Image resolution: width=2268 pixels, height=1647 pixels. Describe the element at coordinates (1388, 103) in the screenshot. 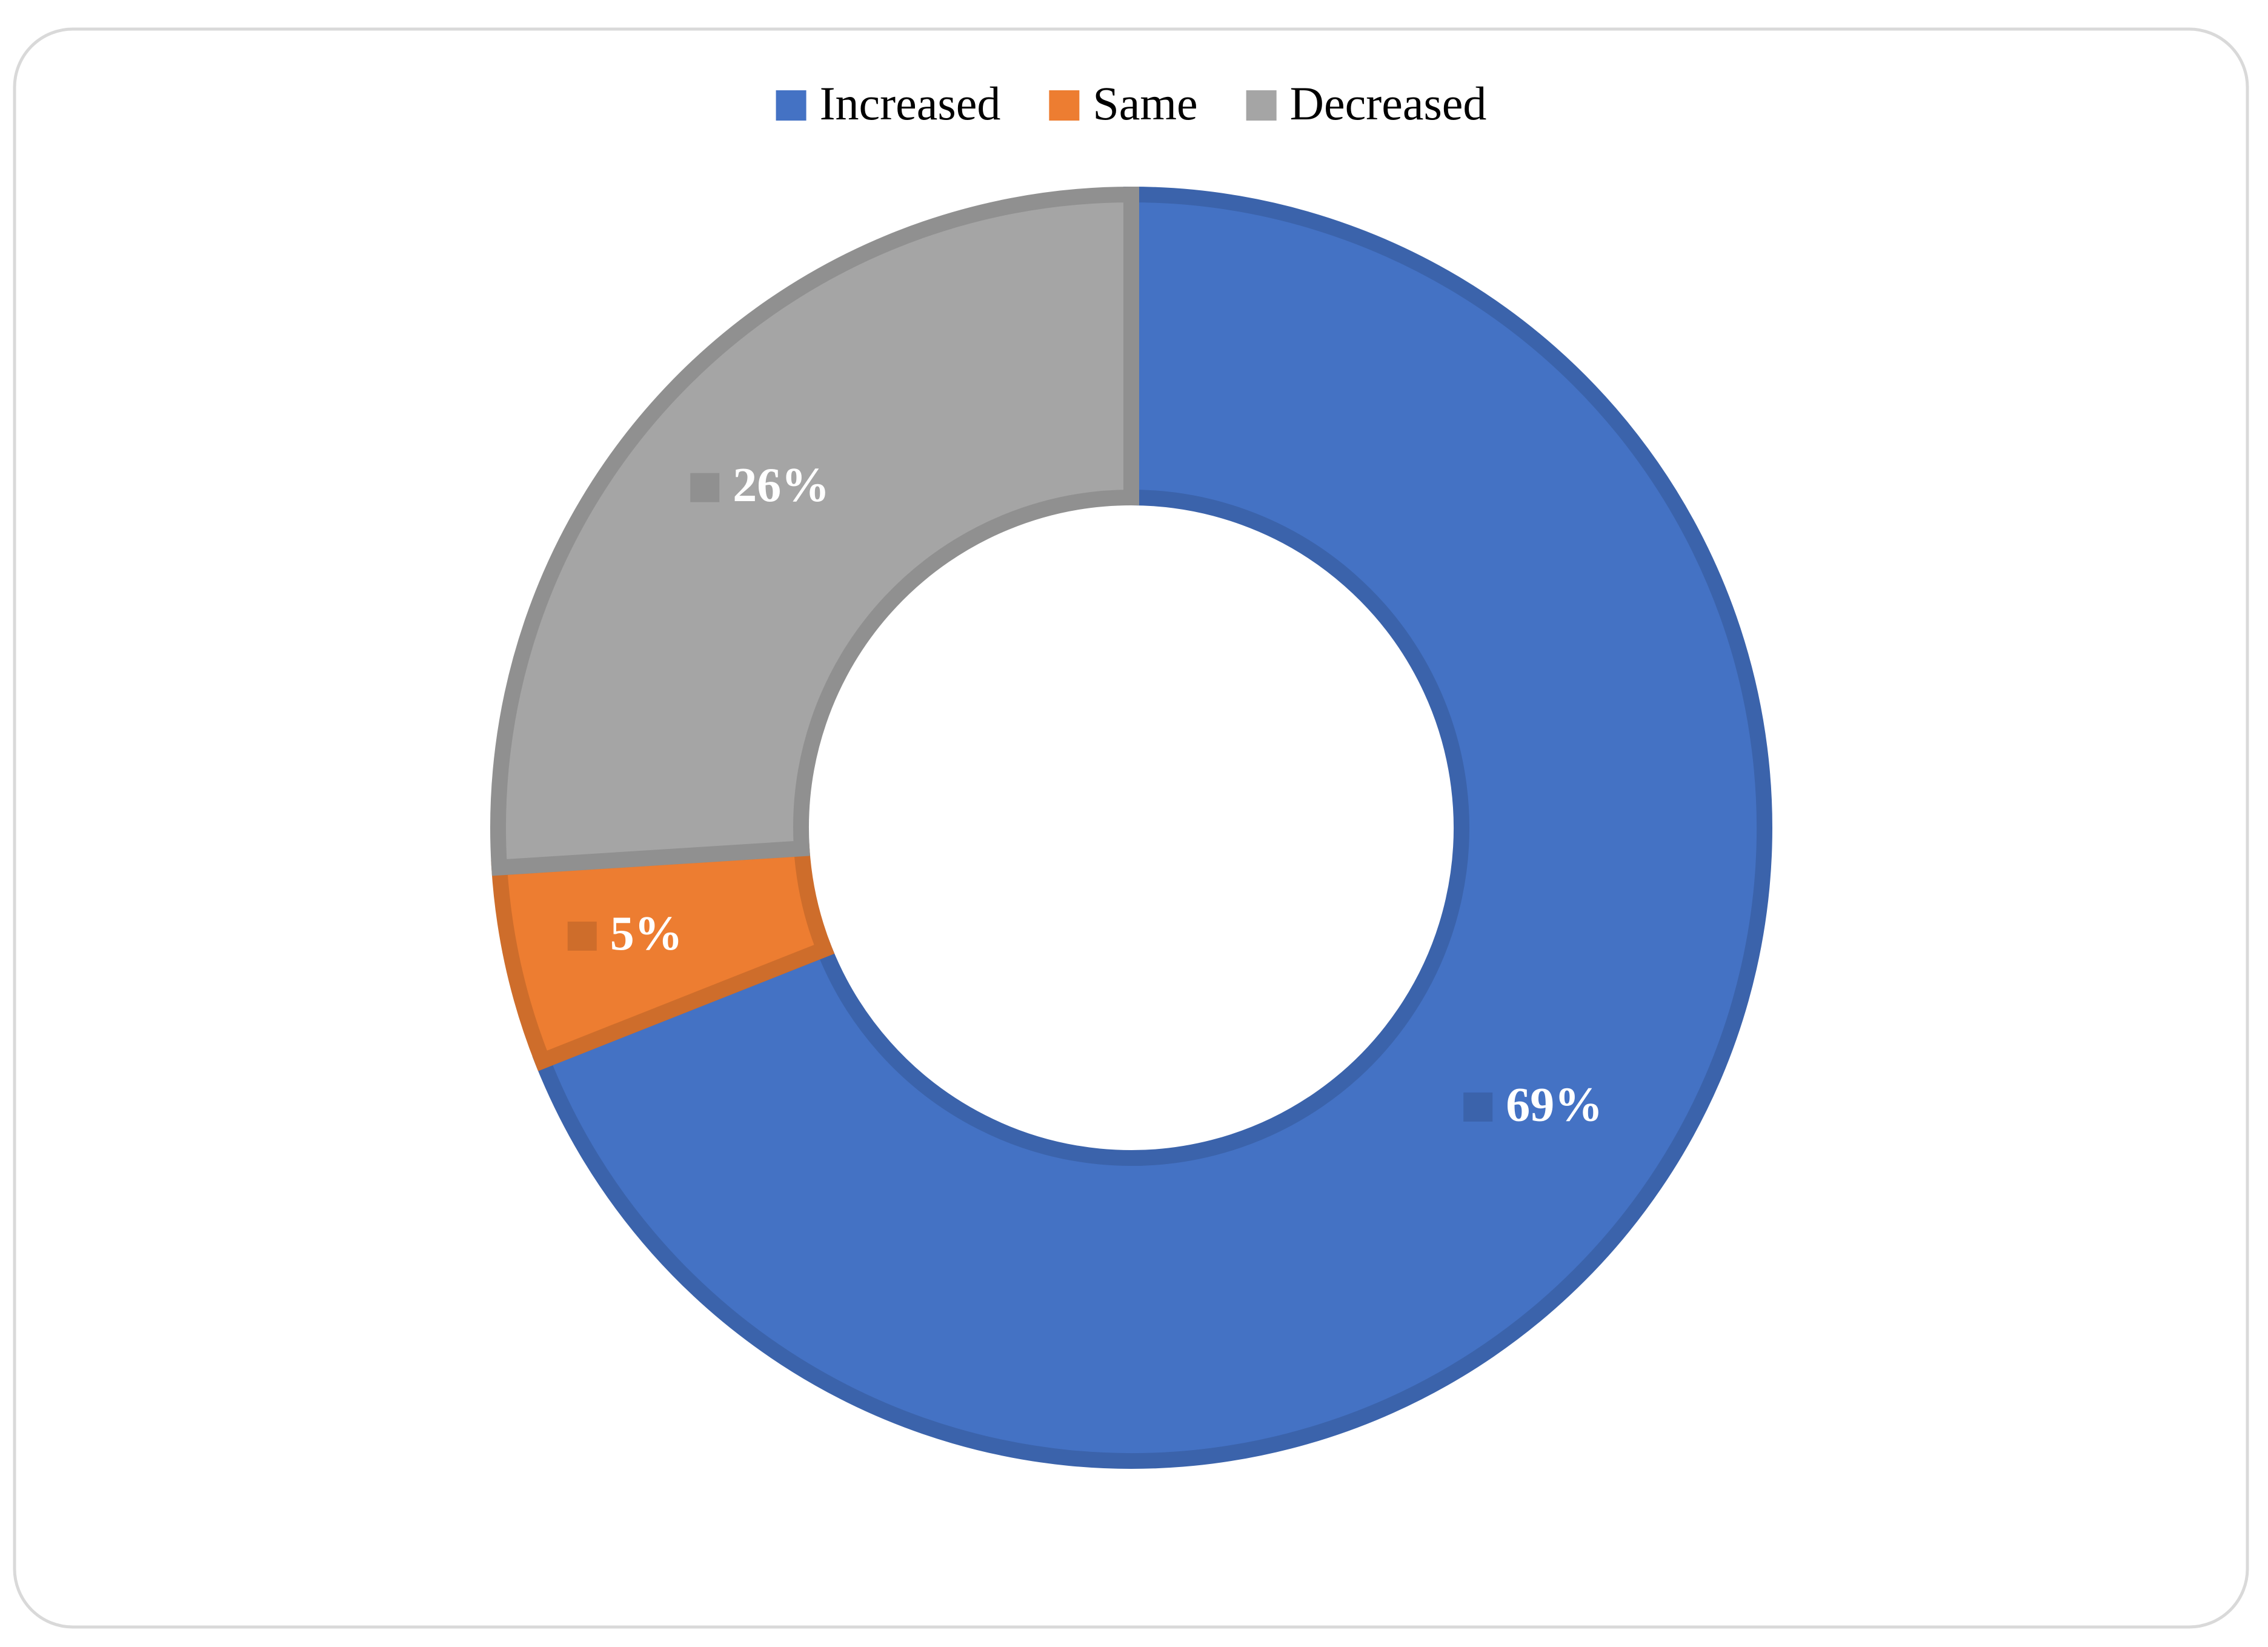

I see `legend-label: Decreased` at that location.